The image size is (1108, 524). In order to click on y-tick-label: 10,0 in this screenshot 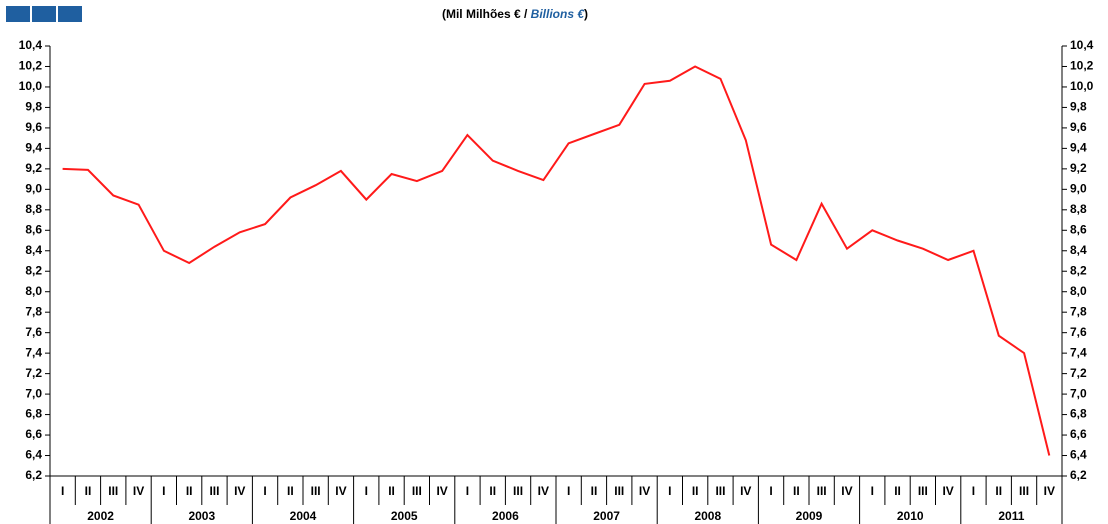, I will do `click(31, 86)`.